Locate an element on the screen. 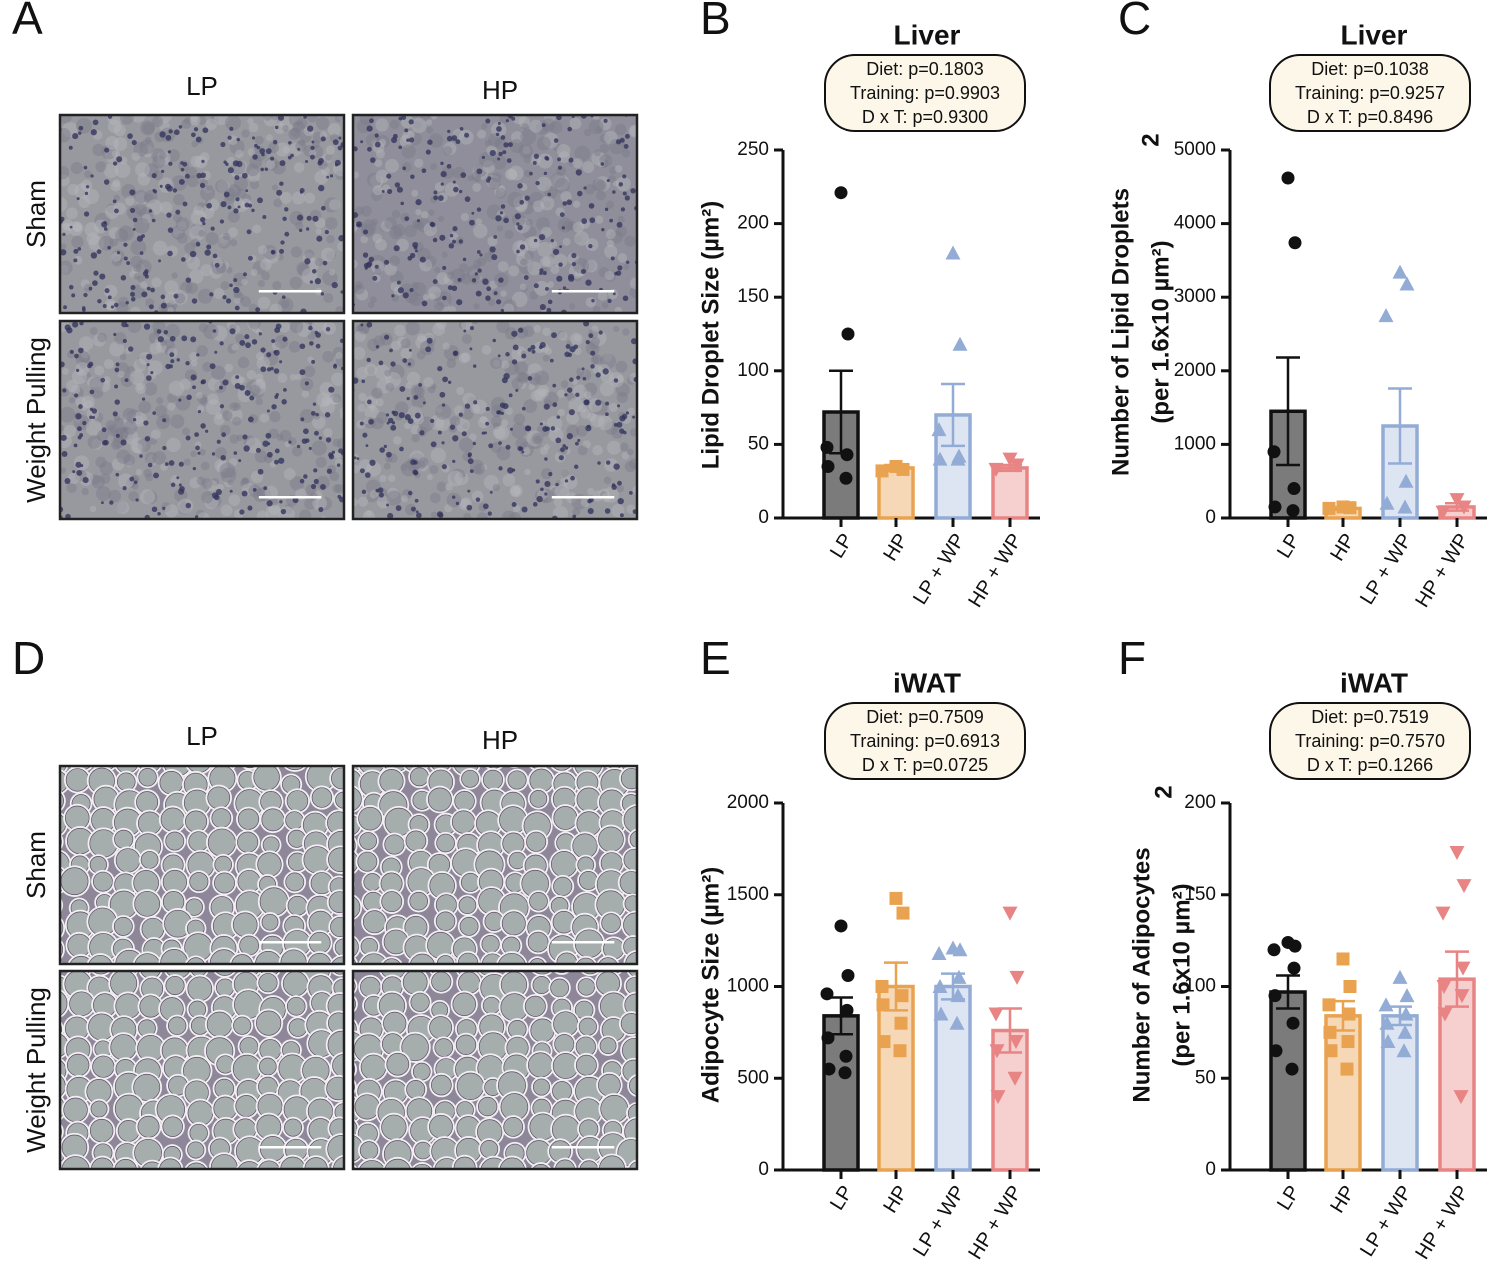  panel-letter: E is located at coordinates (715, 658).